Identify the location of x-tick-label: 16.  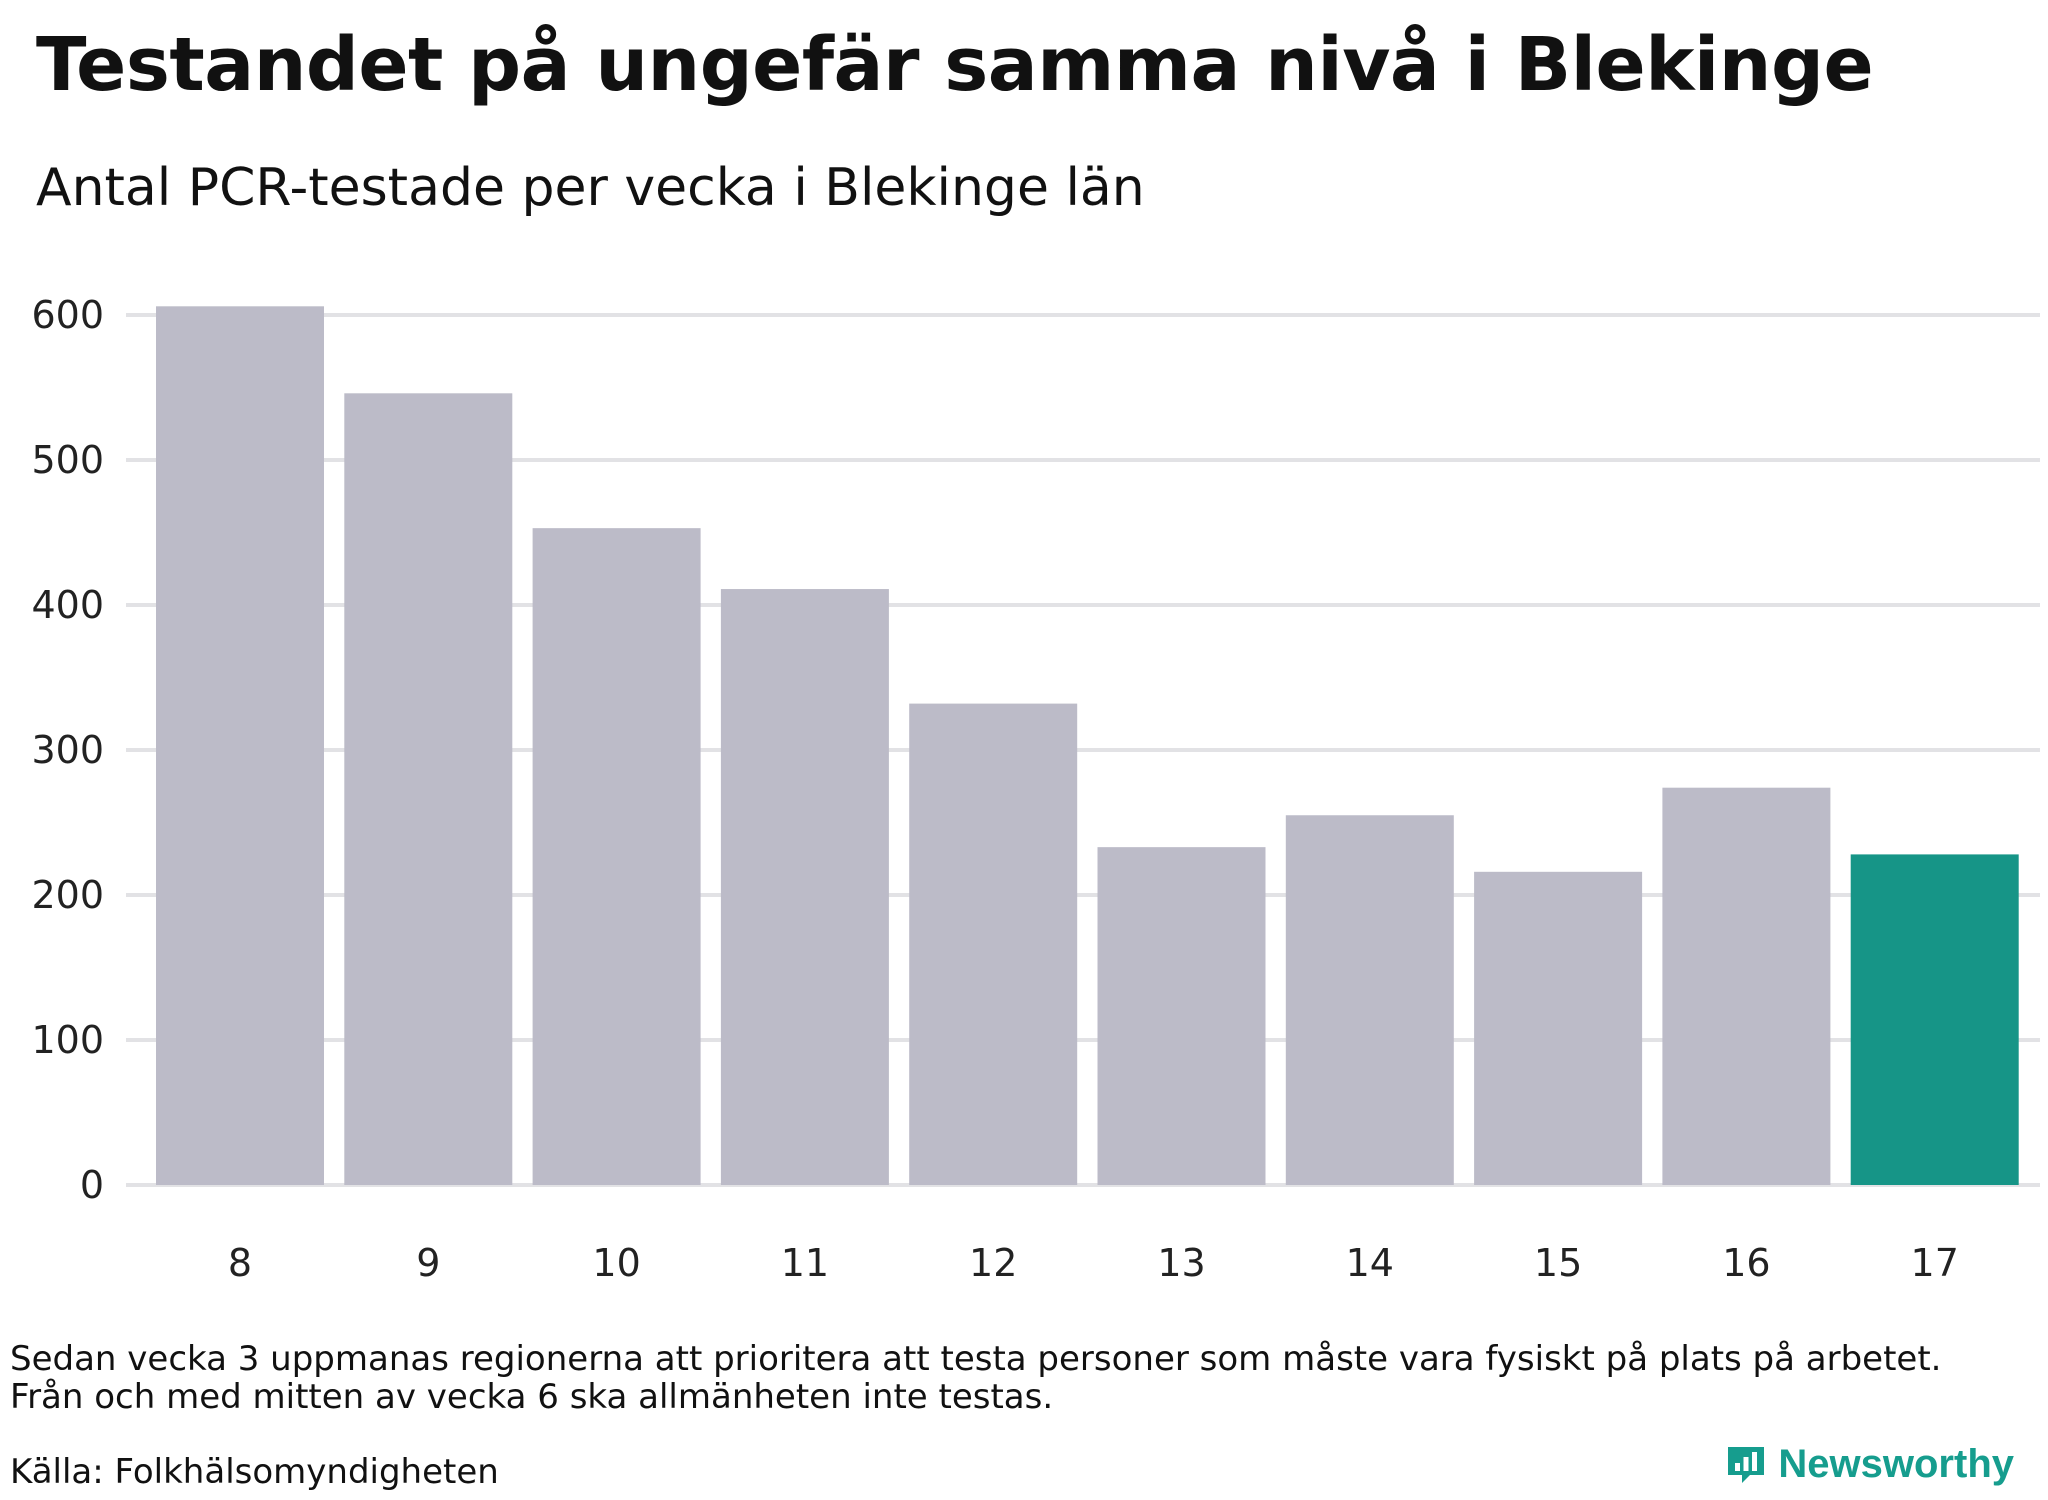
(1746, 1263).